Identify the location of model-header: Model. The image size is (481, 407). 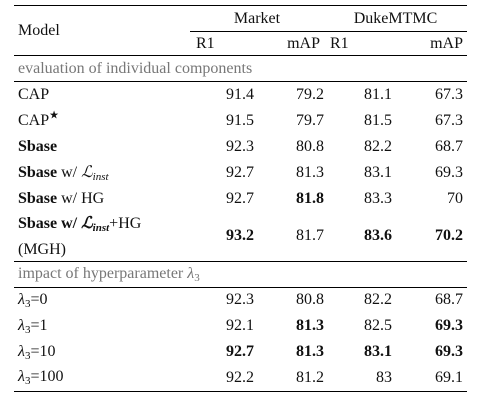
(102, 30).